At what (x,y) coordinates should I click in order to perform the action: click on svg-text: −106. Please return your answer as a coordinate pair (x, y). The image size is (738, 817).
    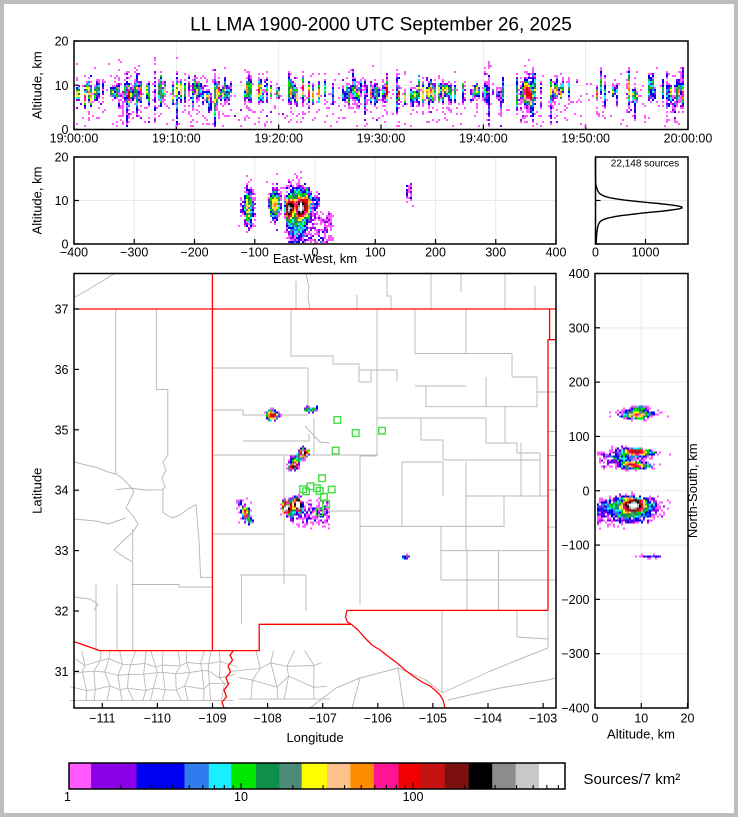
    Looking at the image, I should click on (378, 719).